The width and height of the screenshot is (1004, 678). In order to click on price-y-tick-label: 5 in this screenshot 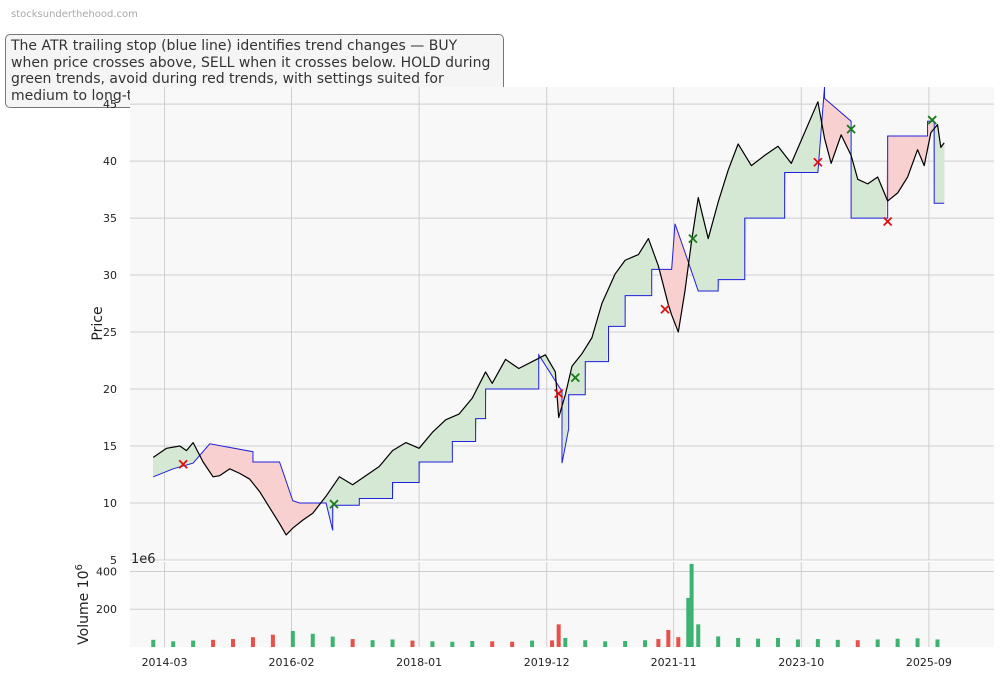, I will do `click(113, 560)`.